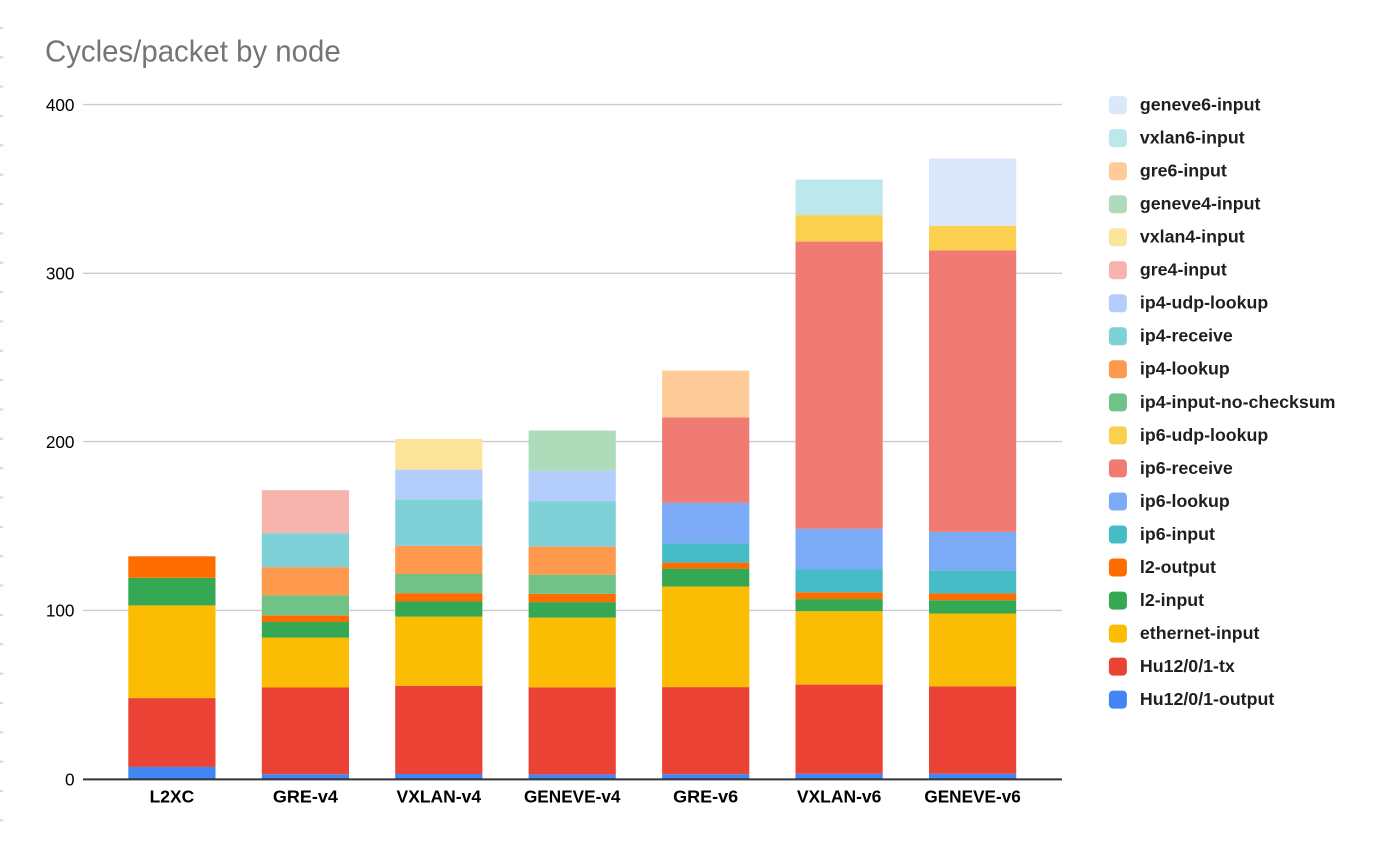 This screenshot has width=1373, height=843. Describe the element at coordinates (60, 274) in the screenshot. I see `svg-text: 300` at that location.